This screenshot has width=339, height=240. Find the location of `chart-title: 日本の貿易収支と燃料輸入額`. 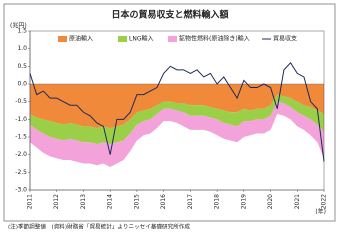

chart-title: 日本の貿易収支と燃料輸入額 is located at coordinates (169, 15).